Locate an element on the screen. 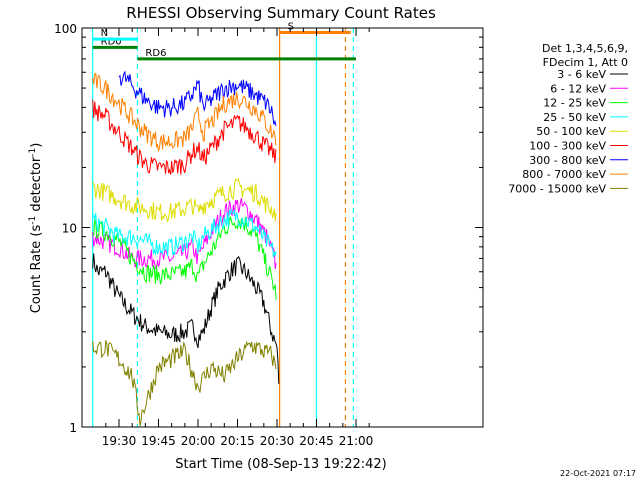 Image resolution: width=640 pixels, height=480 pixels. y-axis-label: Count Rate (s-1 detector-1) is located at coordinates (36, 228).